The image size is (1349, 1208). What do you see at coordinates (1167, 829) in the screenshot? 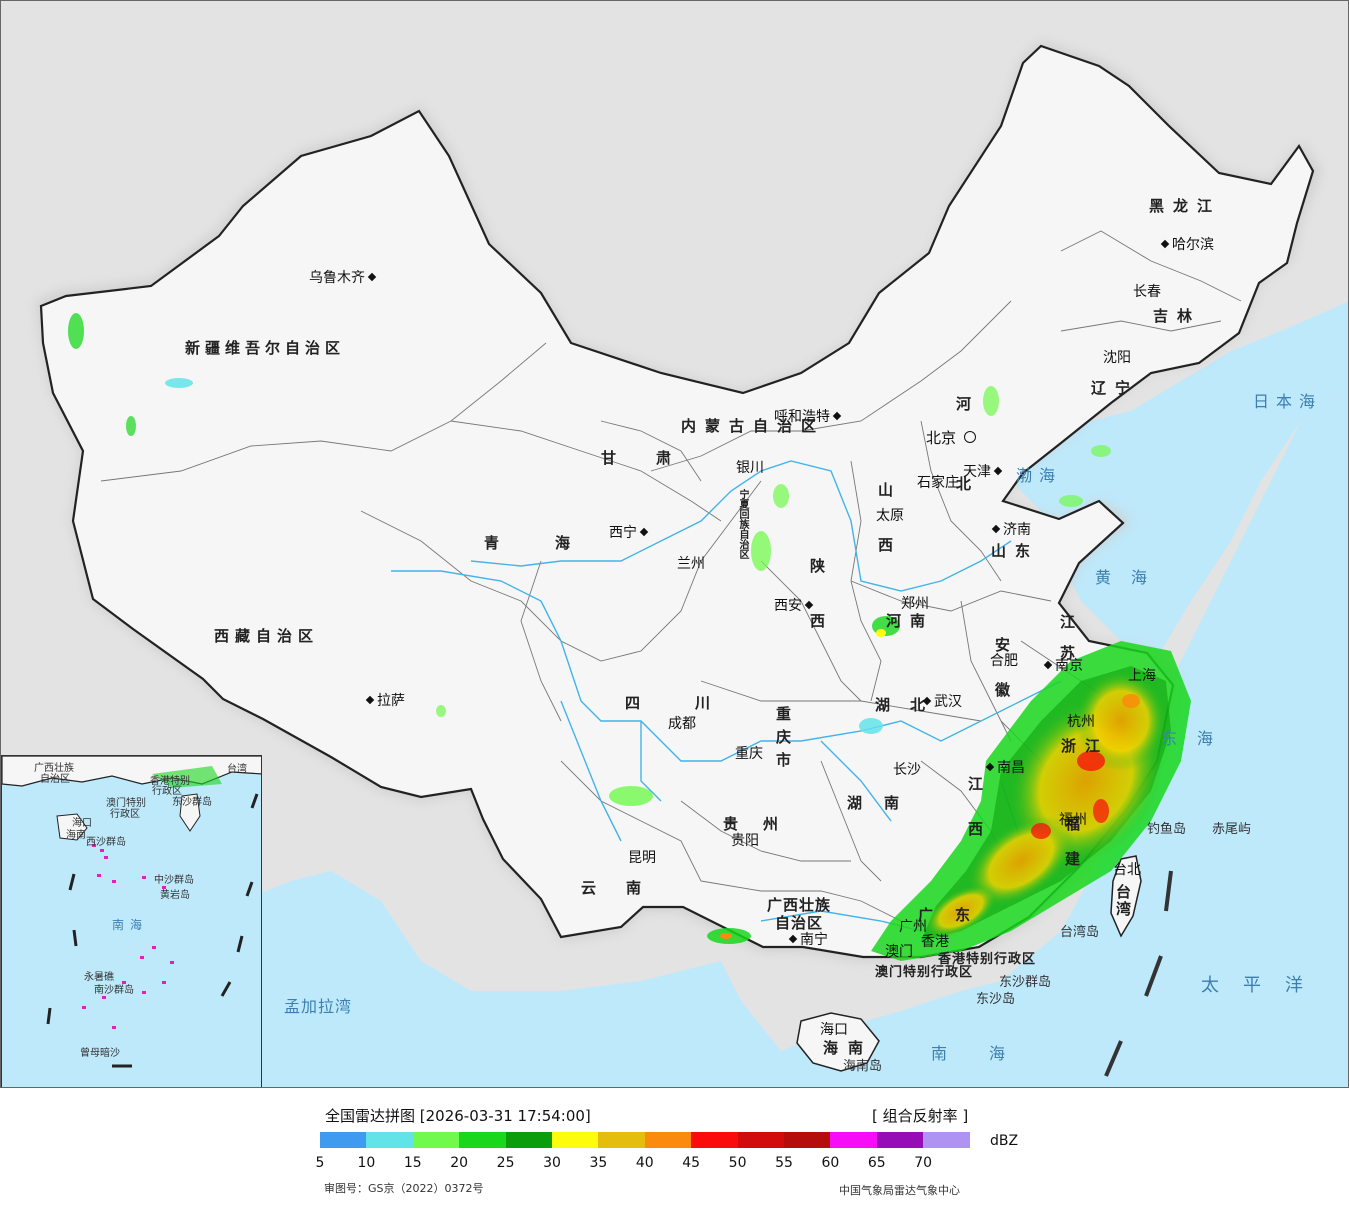
I see `island-diaoyu: 钓鱼岛` at bounding box center [1167, 829].